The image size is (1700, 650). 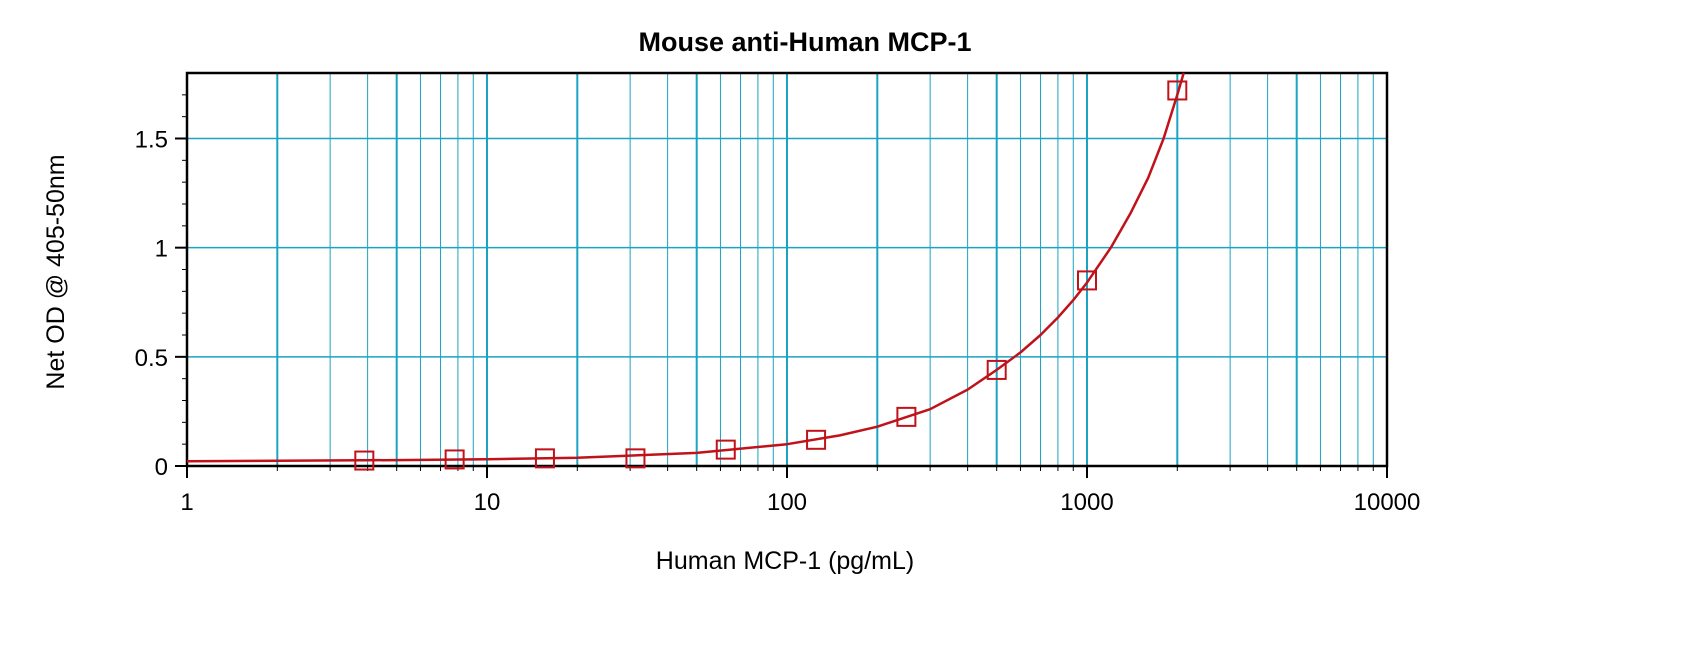 What do you see at coordinates (151, 140) in the screenshot?
I see `y-tick-label: 1.5` at bounding box center [151, 140].